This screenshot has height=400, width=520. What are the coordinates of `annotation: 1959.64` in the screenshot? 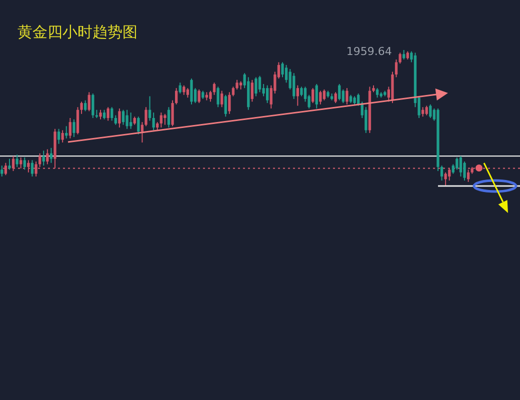 It's located at (369, 51).